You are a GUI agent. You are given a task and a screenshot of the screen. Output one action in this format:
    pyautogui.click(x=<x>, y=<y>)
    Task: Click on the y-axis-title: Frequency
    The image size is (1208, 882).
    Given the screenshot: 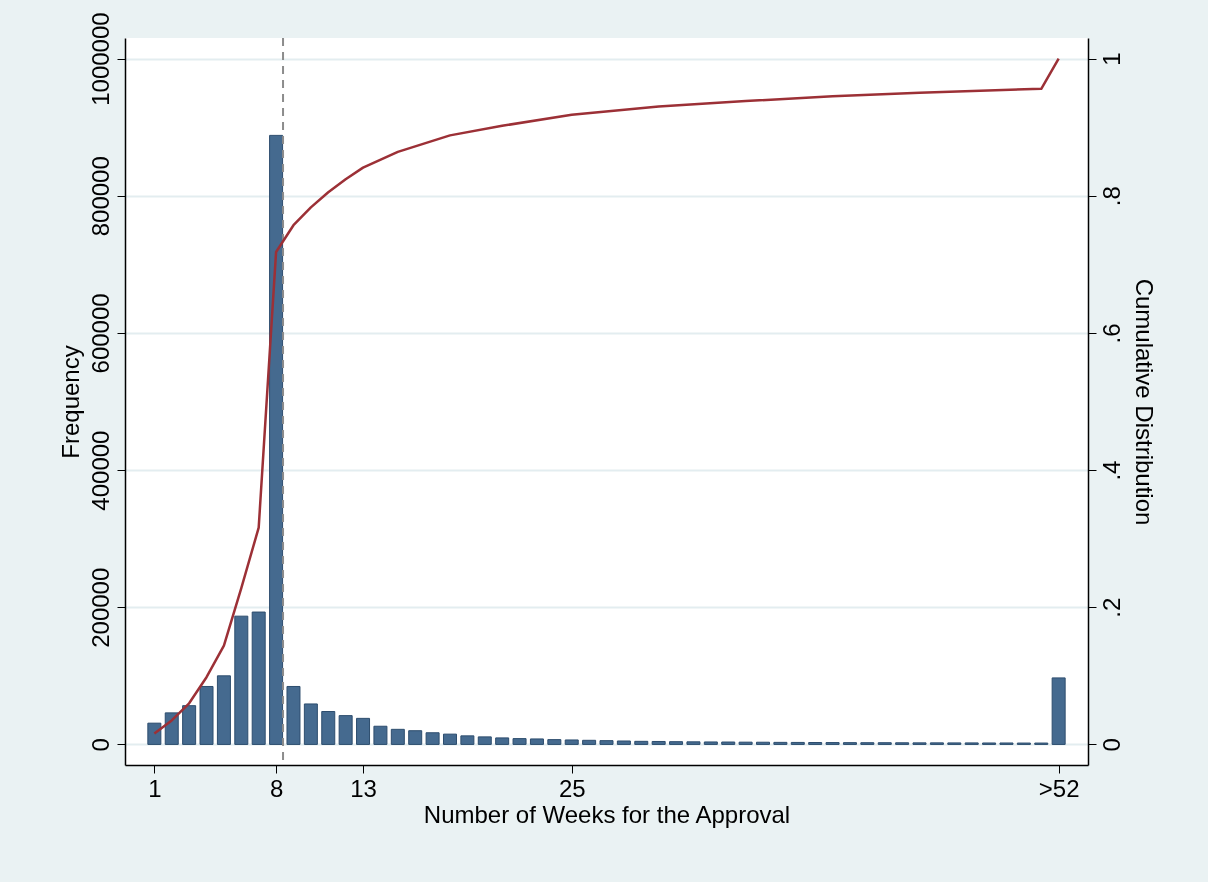 What is the action you would take?
    pyautogui.click(x=70, y=402)
    